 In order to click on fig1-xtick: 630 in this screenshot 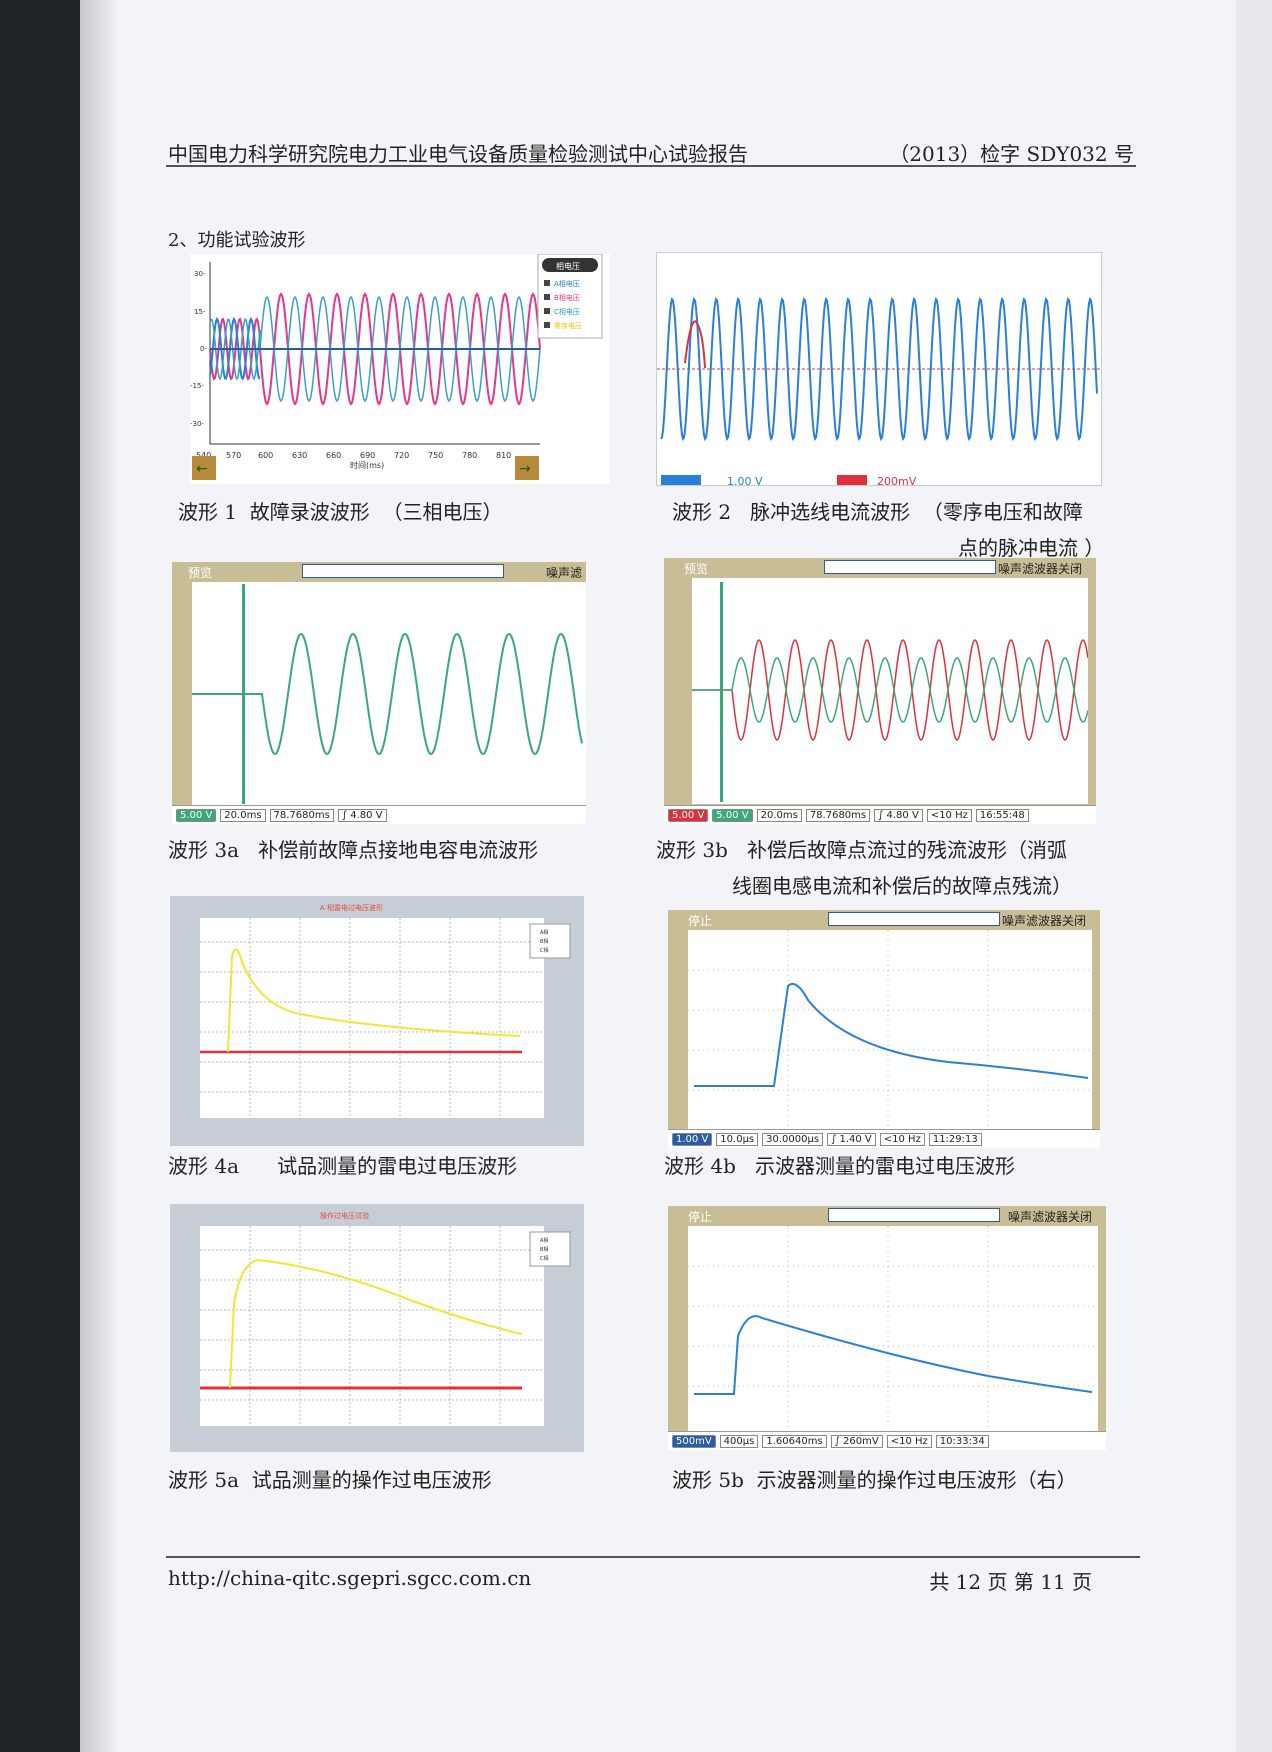, I will do `click(299, 455)`.